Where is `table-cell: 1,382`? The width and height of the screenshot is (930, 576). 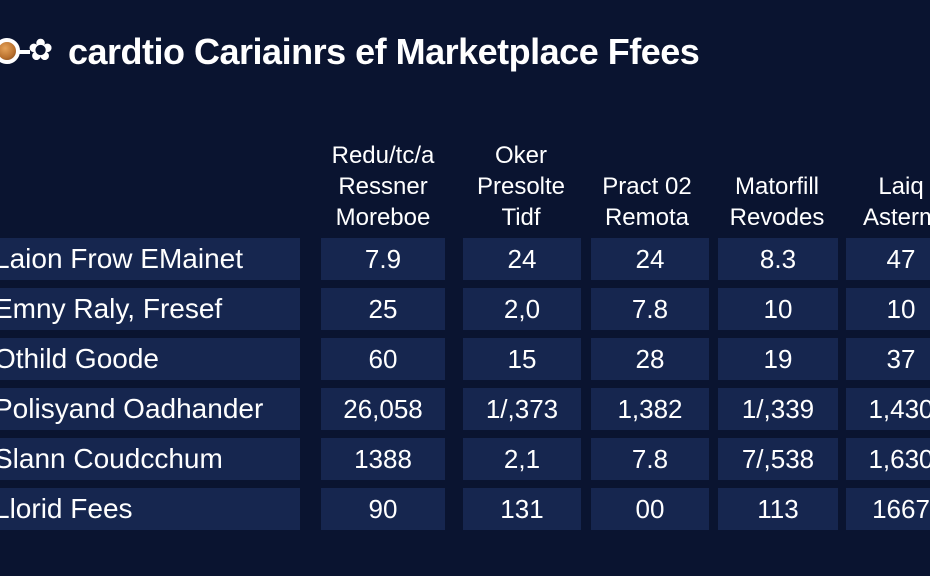
table-cell: 1,382 is located at coordinates (650, 409).